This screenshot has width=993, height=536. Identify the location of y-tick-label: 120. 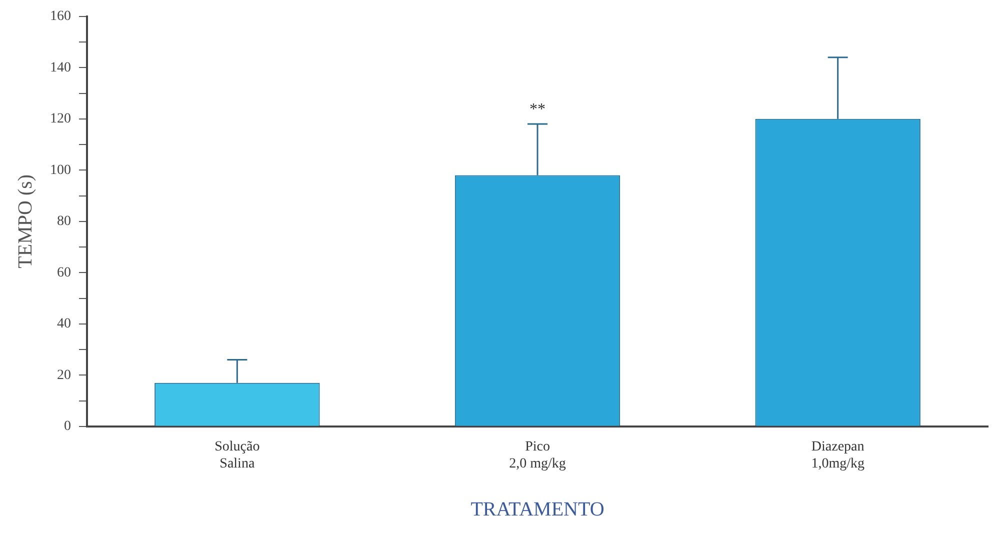
(60, 119).